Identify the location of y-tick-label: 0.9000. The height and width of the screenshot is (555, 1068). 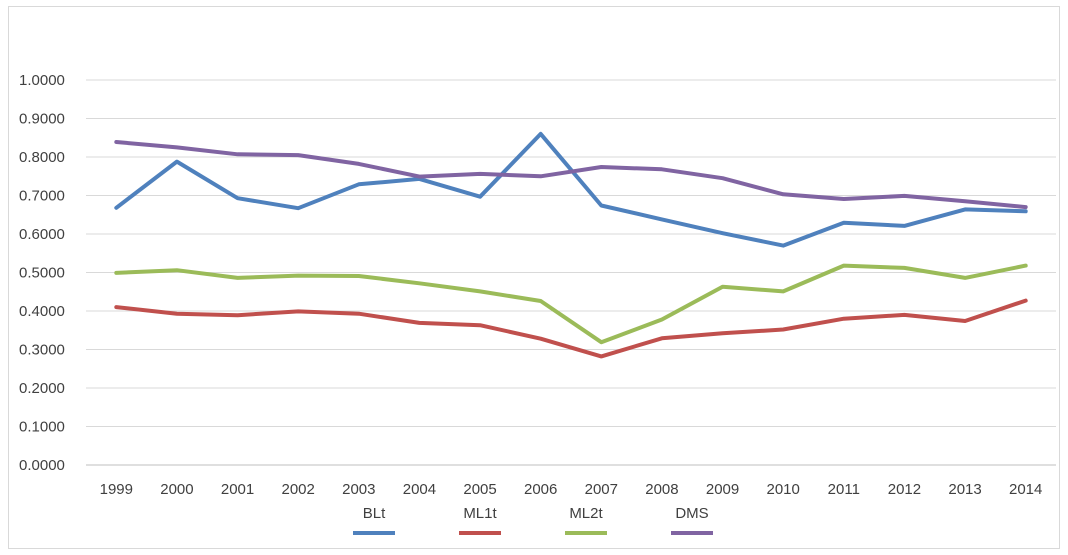
(42, 119).